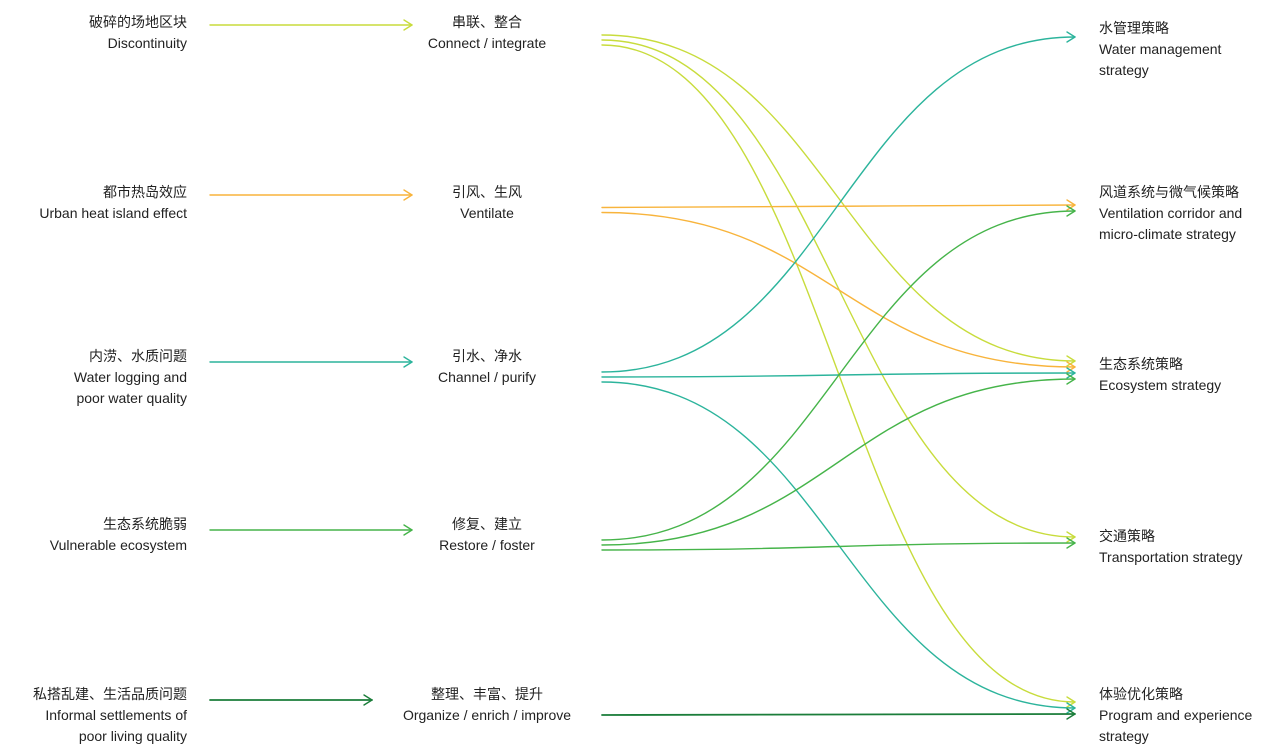 The width and height of the screenshot is (1267, 744). I want to click on action-connect-integrate: 串联、整合 Connect / integrate, so click(487, 33).